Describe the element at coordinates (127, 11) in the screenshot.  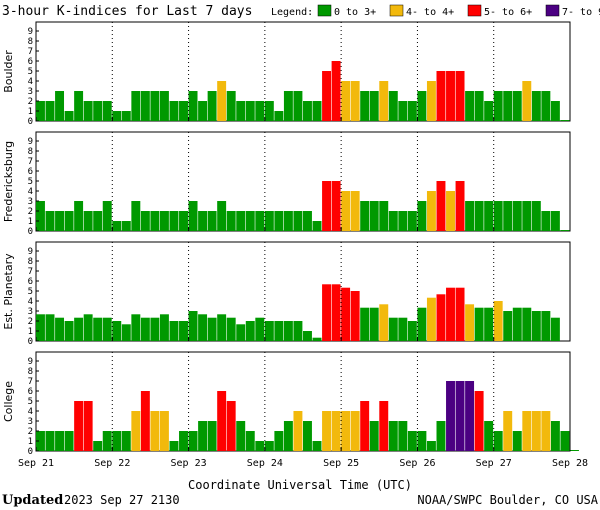
I see `chart-title: 3-hour K-indices for Last 7 days` at that location.